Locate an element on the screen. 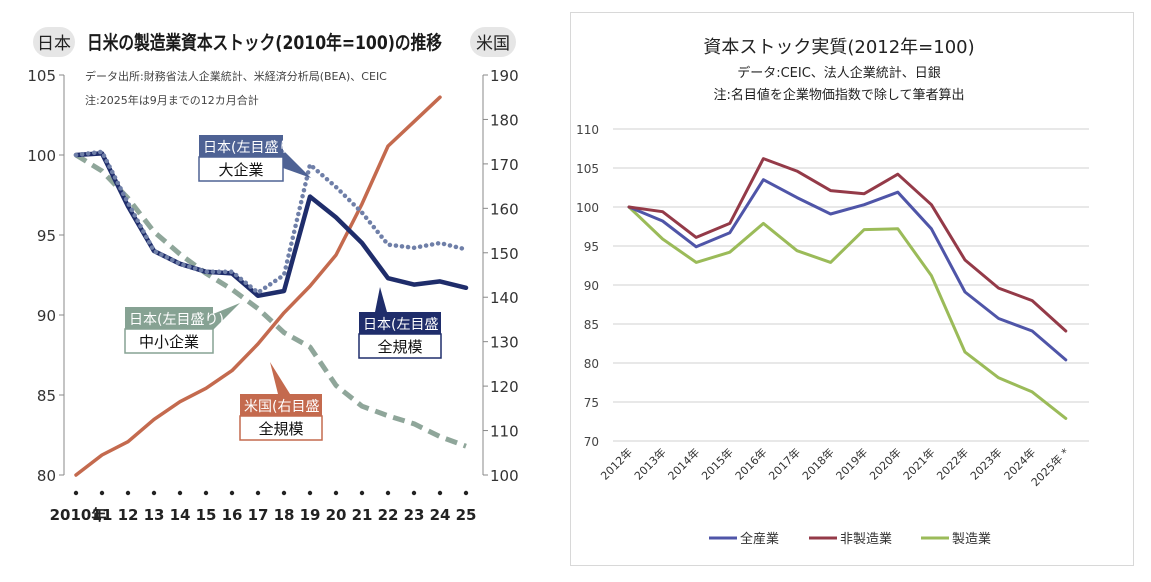  x-axis-tick-label: 2018年 is located at coordinates (817, 463).